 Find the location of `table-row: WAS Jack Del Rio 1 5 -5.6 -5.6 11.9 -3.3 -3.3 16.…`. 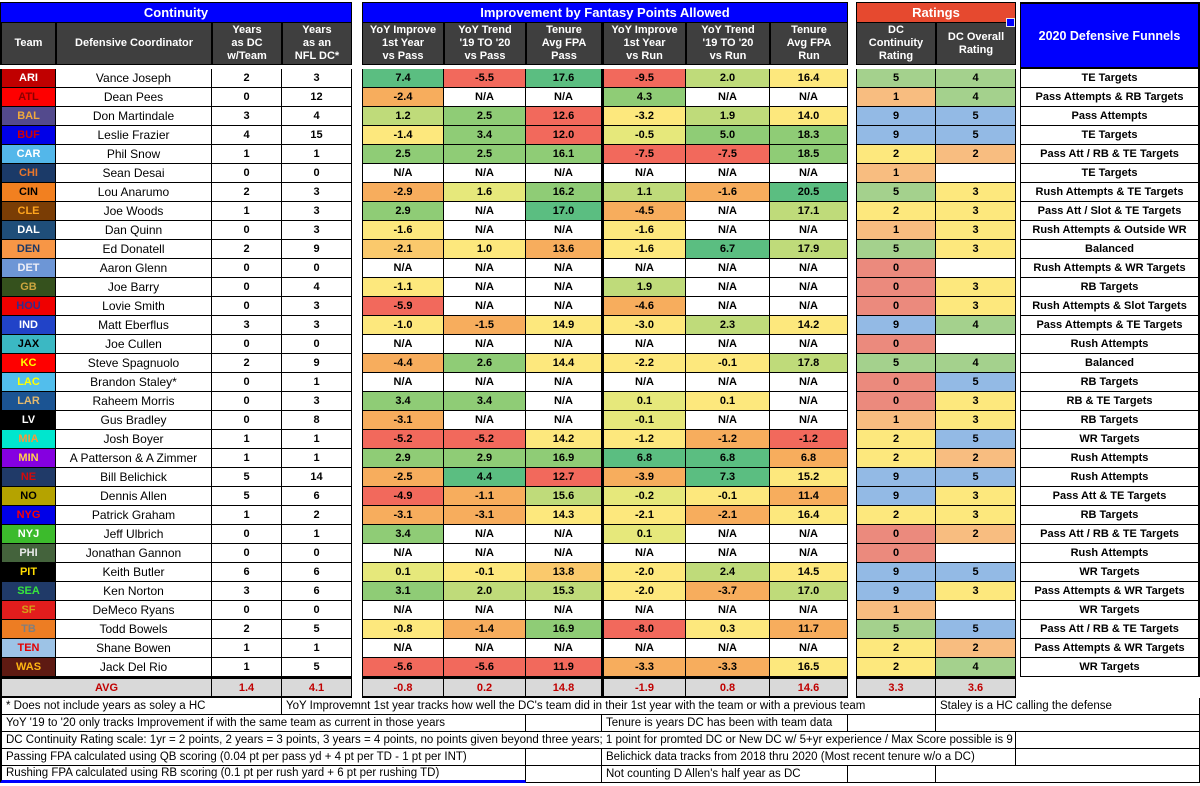

table-row: WAS Jack Del Rio 1 5 -5.6 -5.6 11.9 -3.3 -3.3 16.… is located at coordinates (600, 667).